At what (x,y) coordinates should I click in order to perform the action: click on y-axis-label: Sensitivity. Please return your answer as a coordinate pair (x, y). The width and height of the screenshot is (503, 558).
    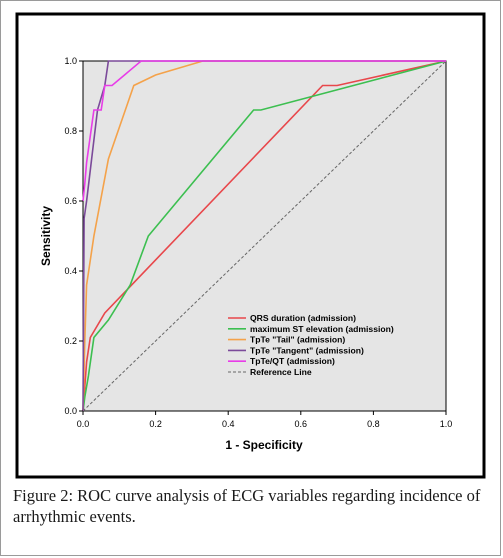
    Looking at the image, I should click on (46, 236).